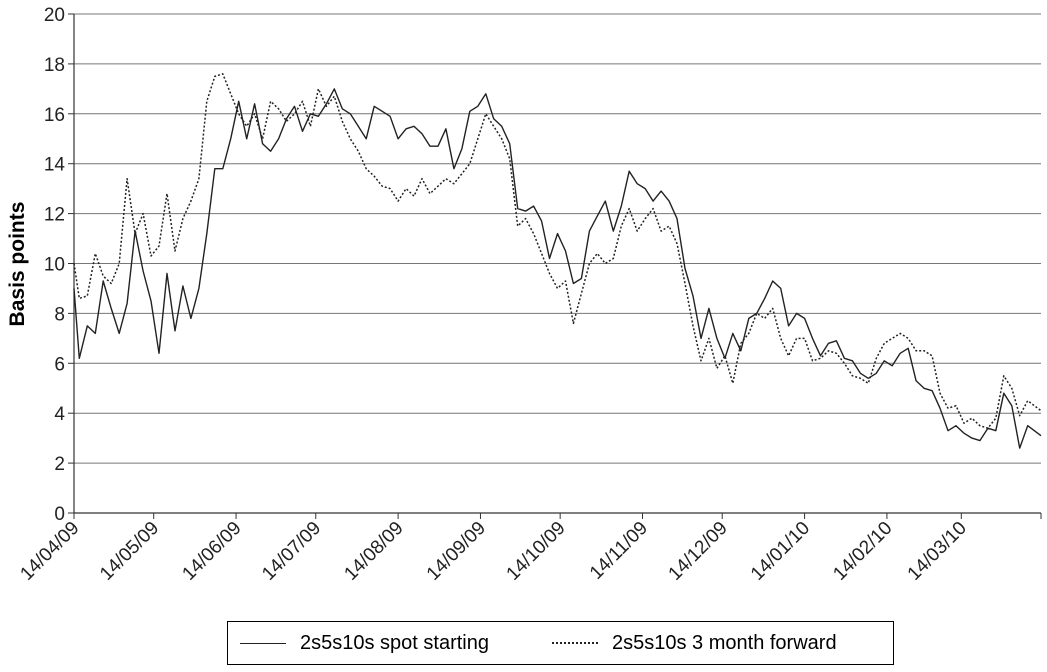 The image size is (1047, 672). Describe the element at coordinates (54, 115) in the screenshot. I see `y-tick-label-16: 16` at that location.